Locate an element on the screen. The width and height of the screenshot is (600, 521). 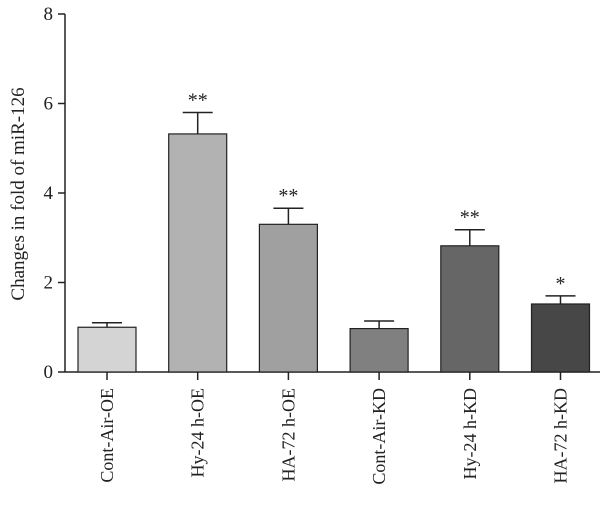
y-tick-label: 8 is located at coordinates (49, 14).